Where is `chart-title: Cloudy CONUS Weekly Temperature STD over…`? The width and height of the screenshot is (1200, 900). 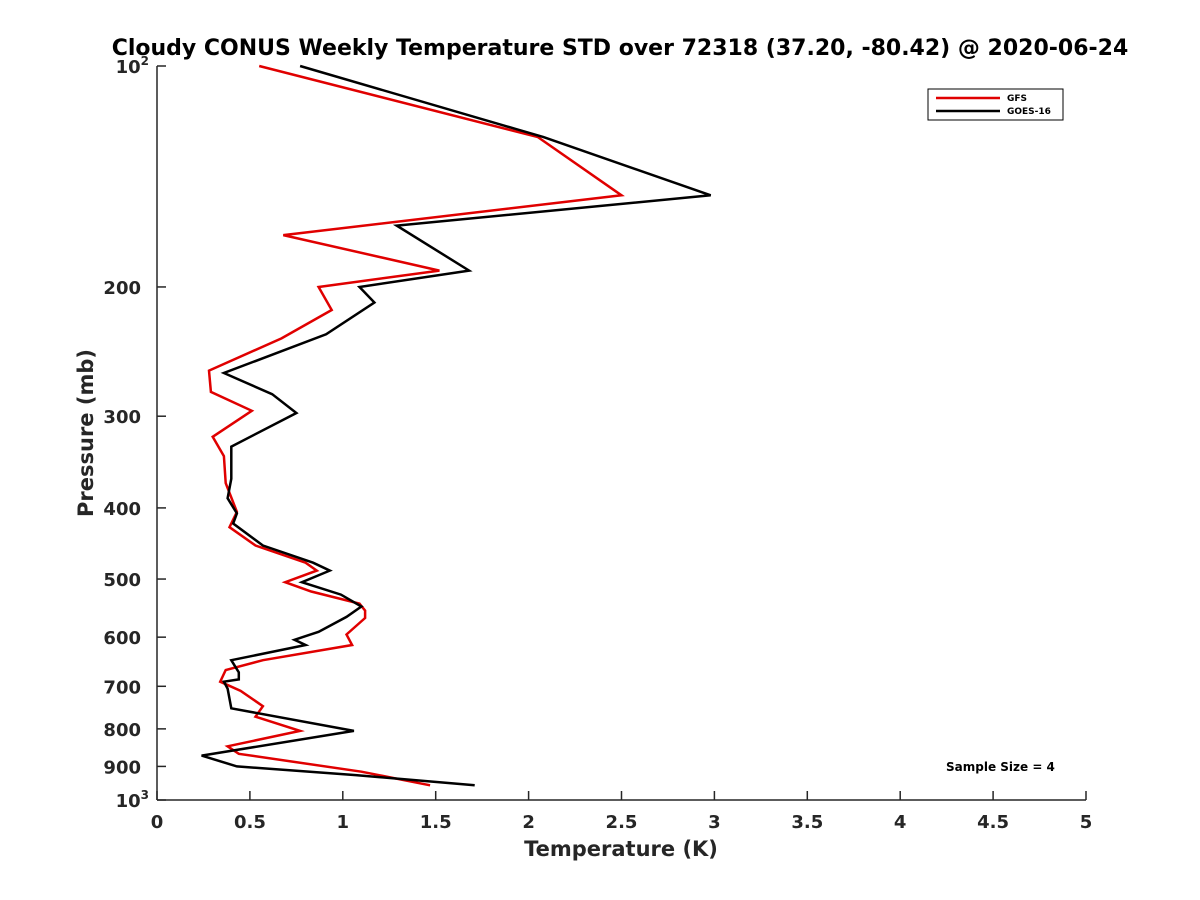 chart-title: Cloudy CONUS Weekly Temperature STD over… is located at coordinates (620, 48).